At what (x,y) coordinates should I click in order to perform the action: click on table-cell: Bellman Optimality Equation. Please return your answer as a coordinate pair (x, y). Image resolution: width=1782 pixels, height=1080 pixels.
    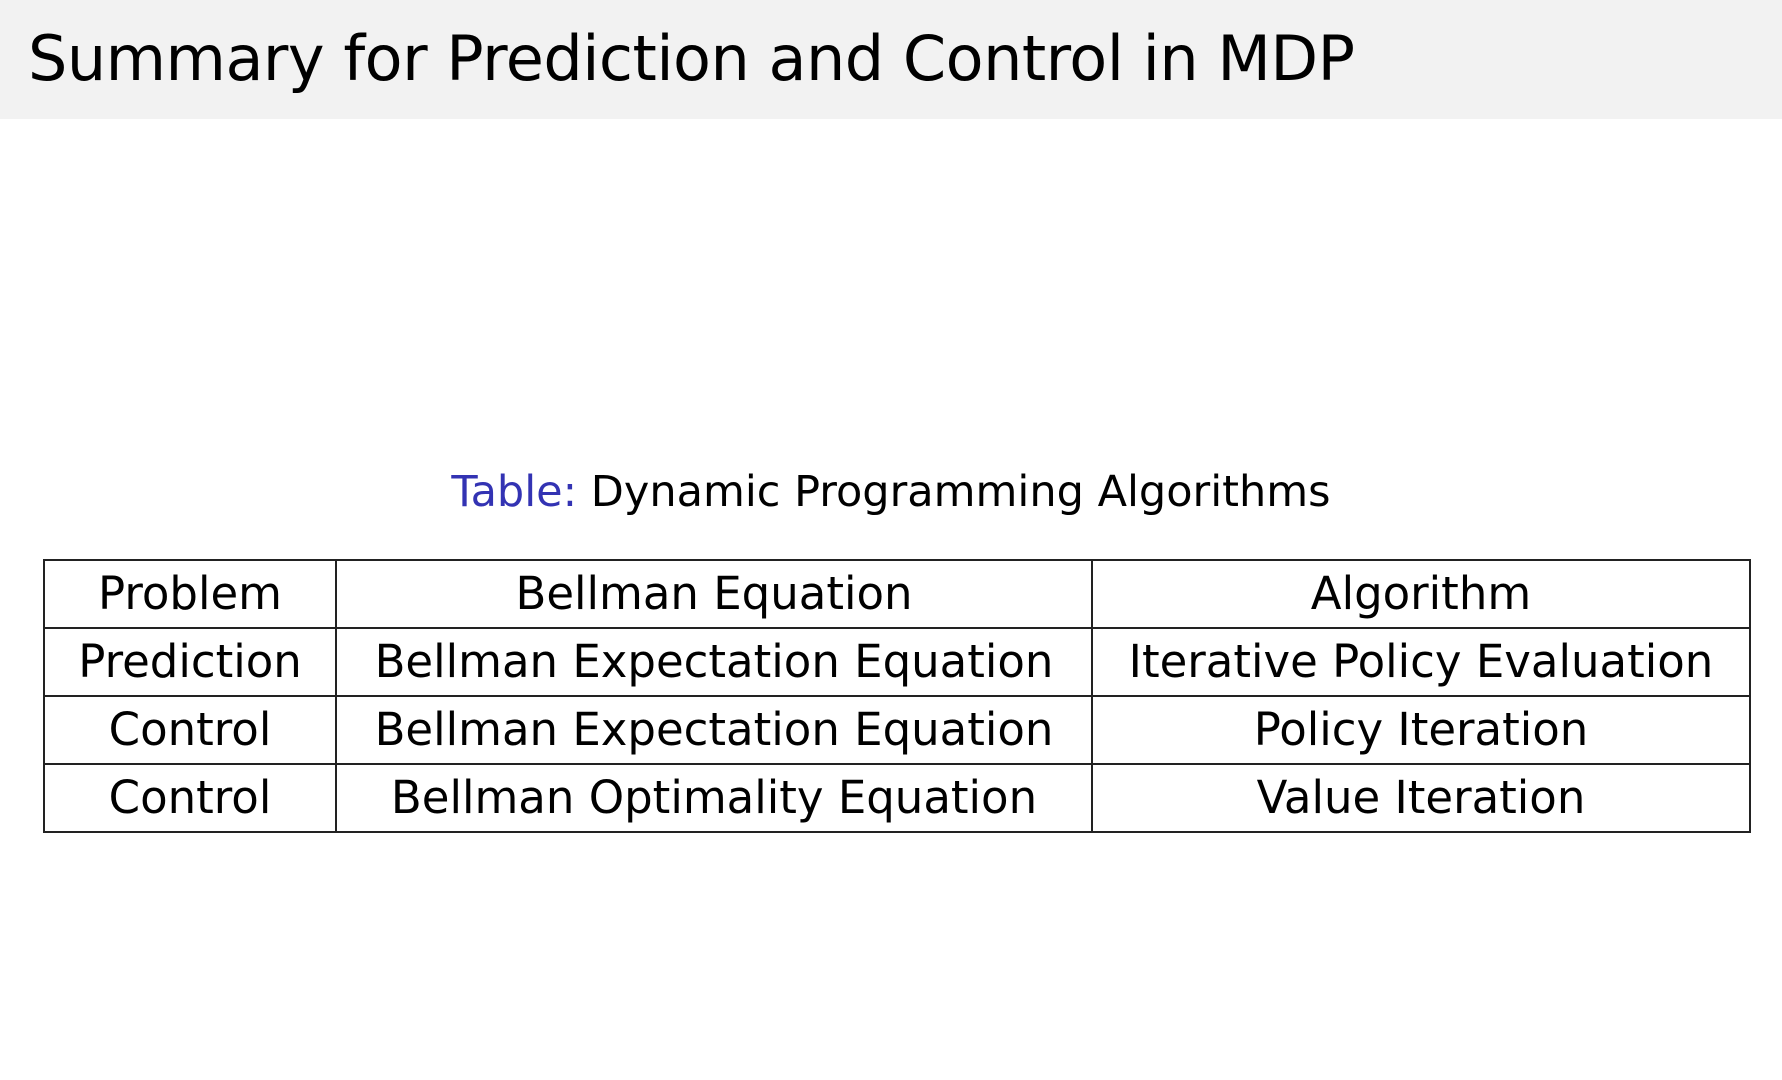
    Looking at the image, I should click on (714, 798).